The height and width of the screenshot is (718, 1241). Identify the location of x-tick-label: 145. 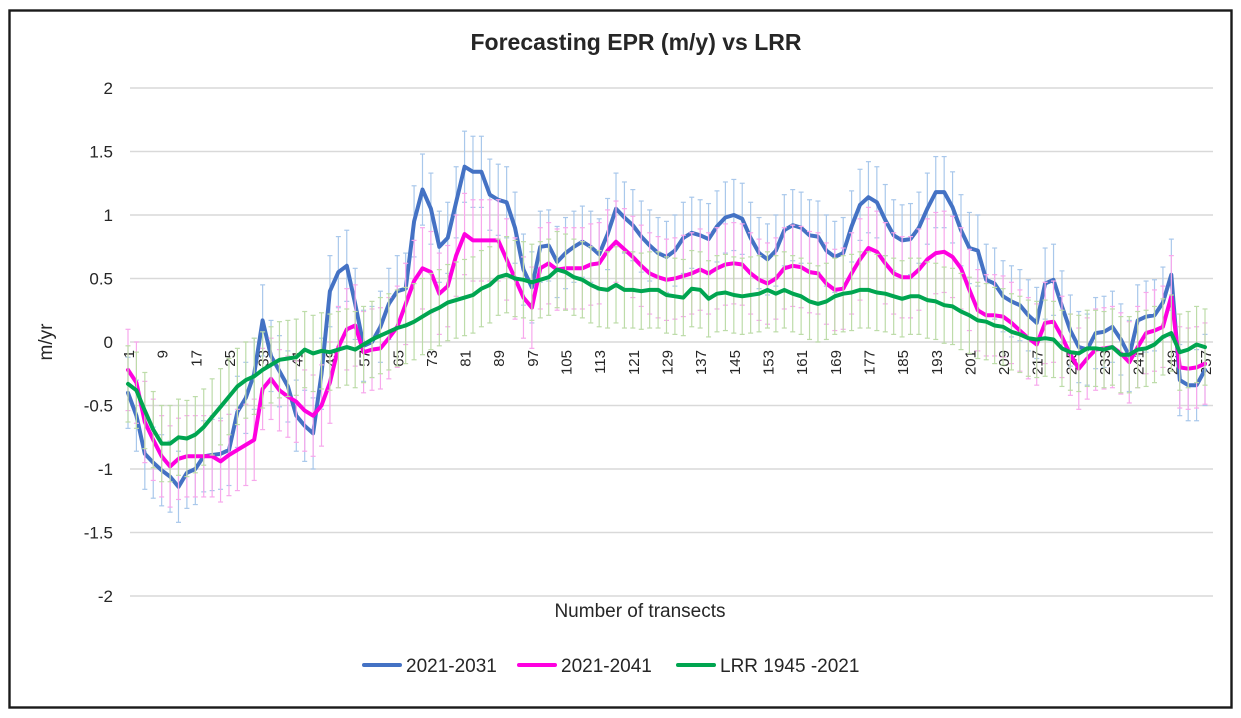
(735, 362).